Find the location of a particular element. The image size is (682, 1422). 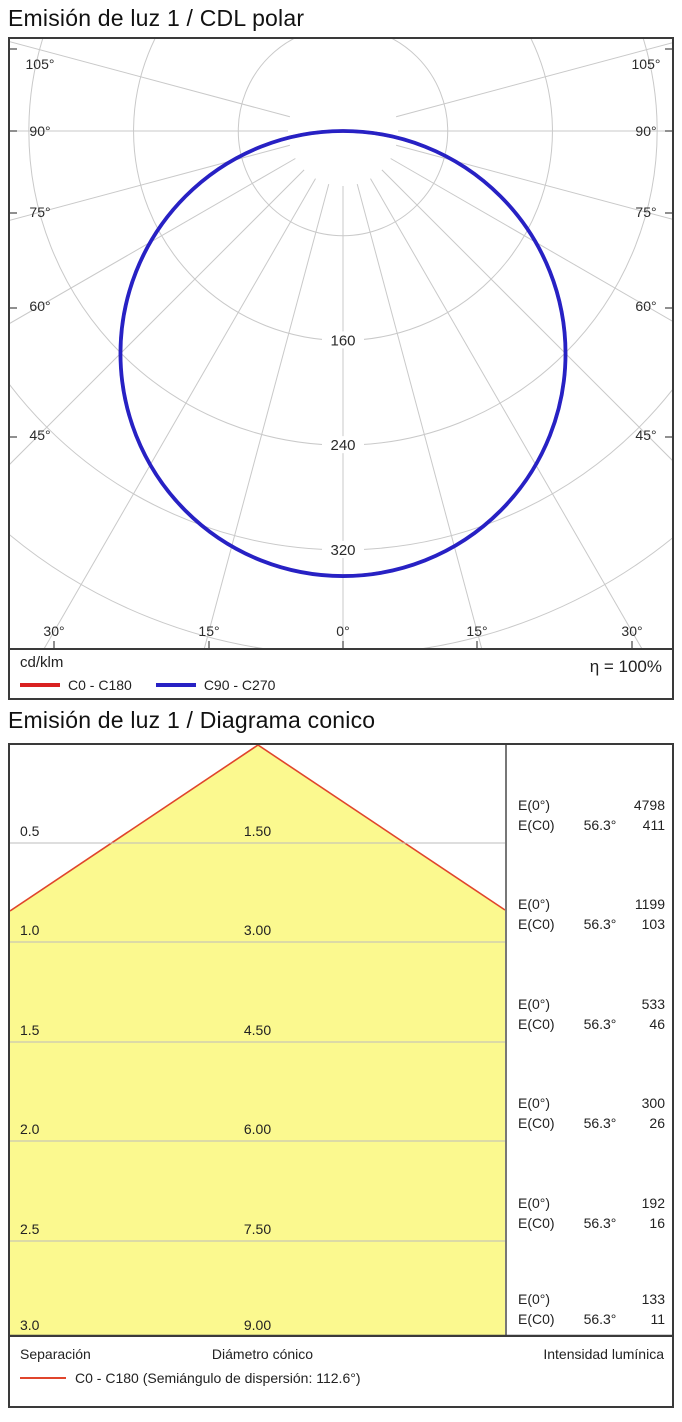

ec0-value: 411 is located at coordinates (653, 825).